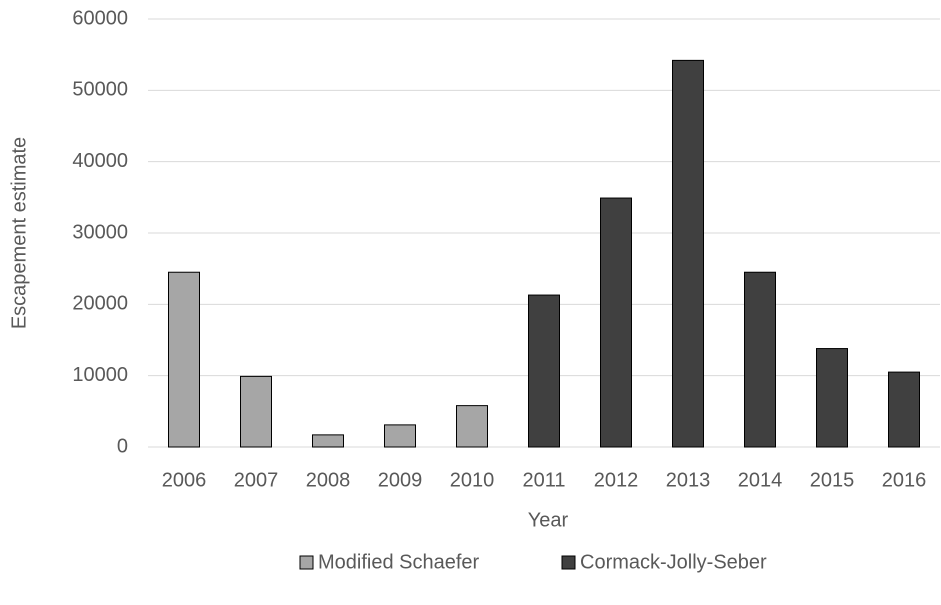 The height and width of the screenshot is (605, 941). I want to click on x-tick-label: 2012, so click(616, 480).